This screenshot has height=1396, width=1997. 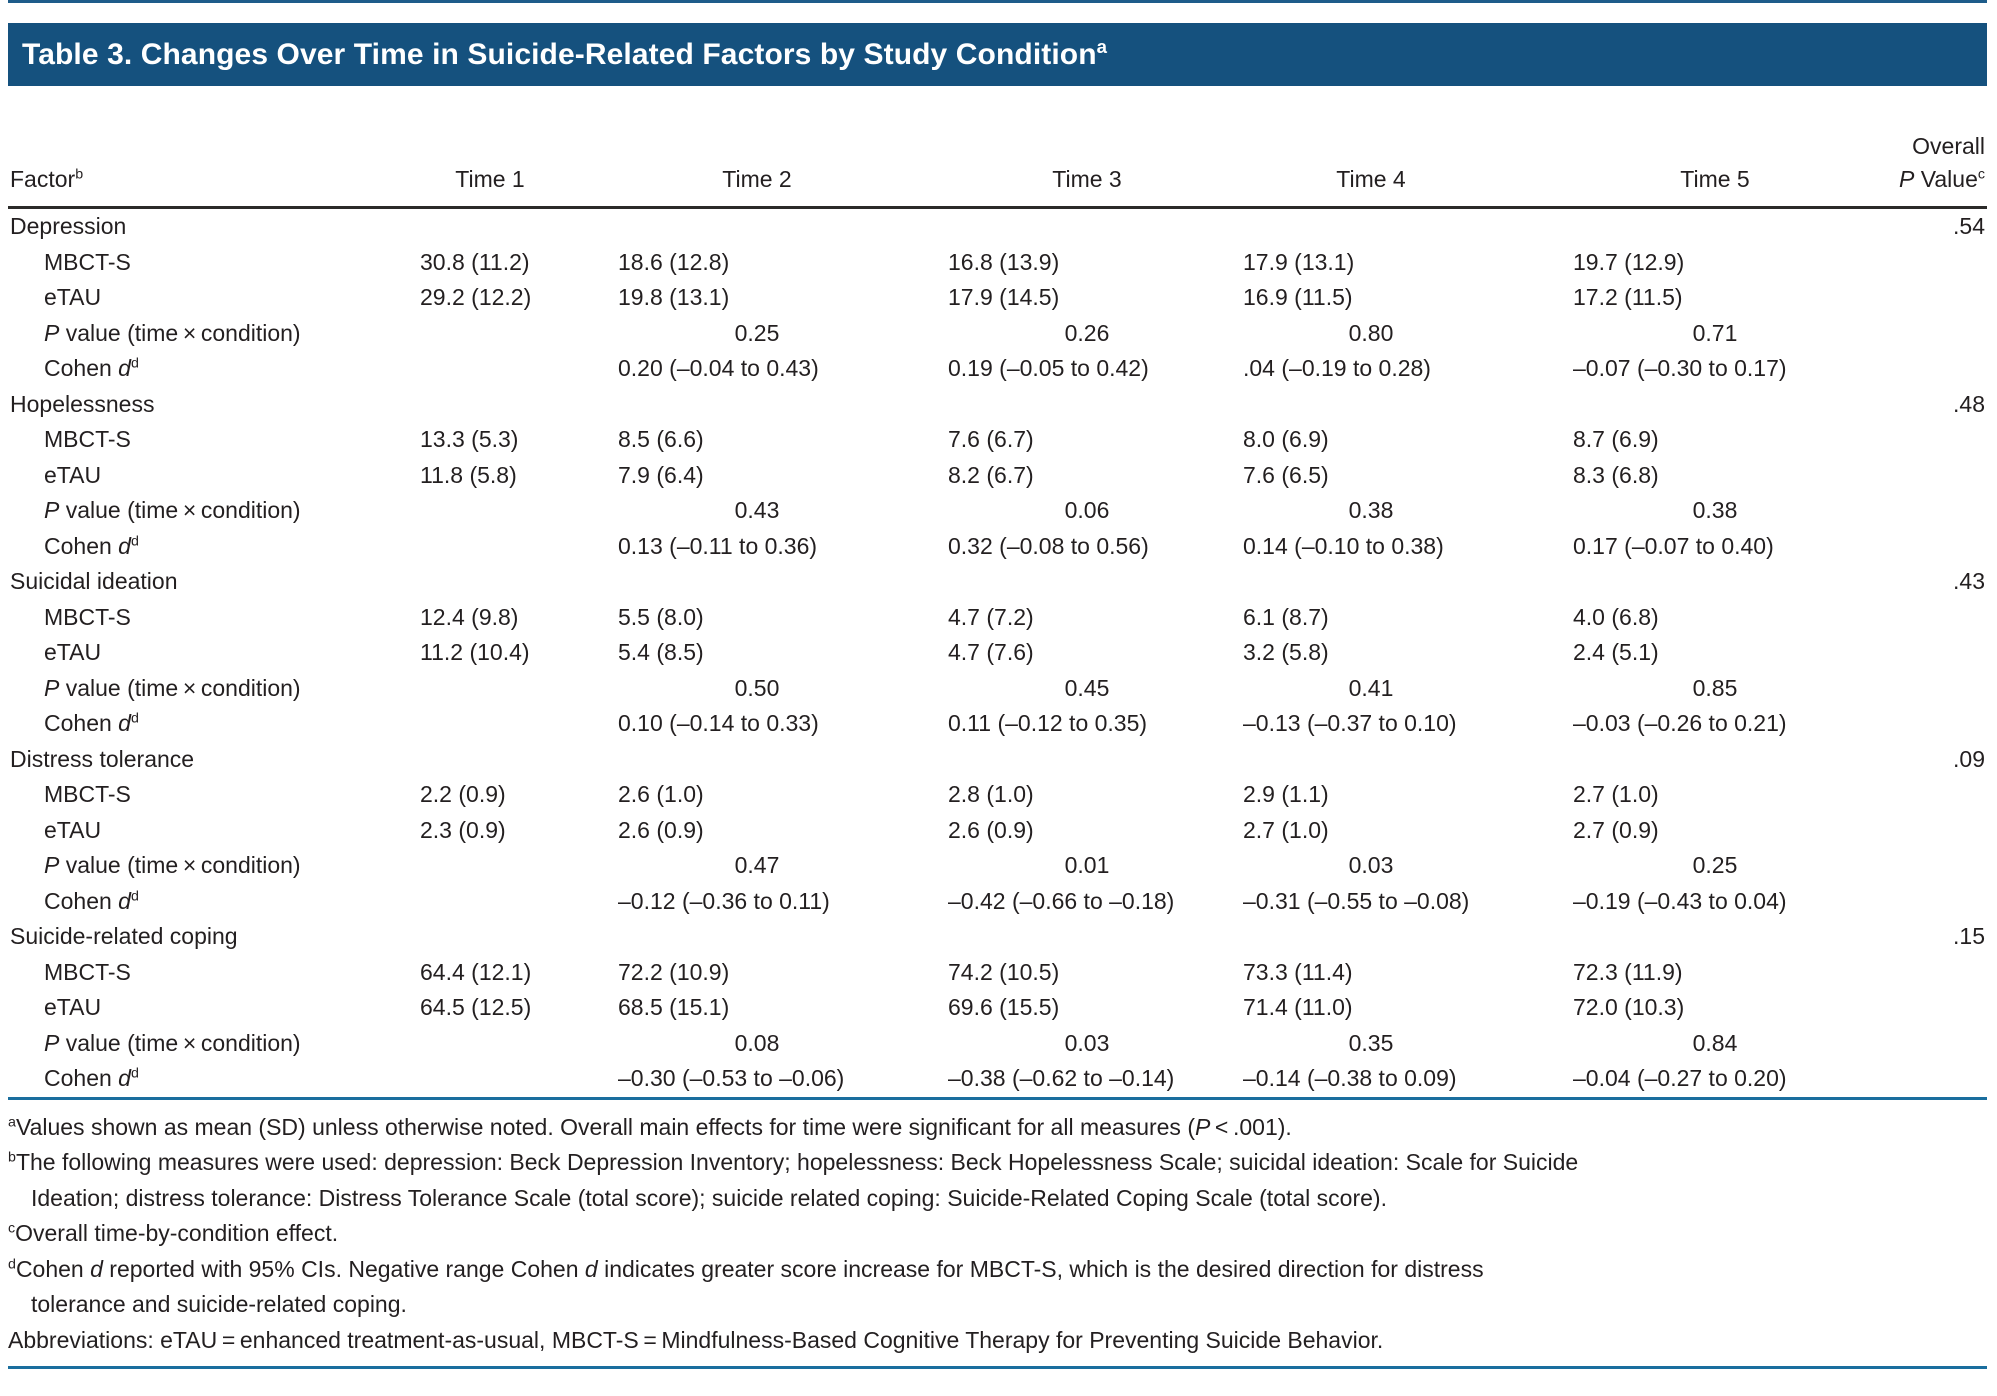 I want to click on time-cell: 0.06, so click(x=1095, y=511).